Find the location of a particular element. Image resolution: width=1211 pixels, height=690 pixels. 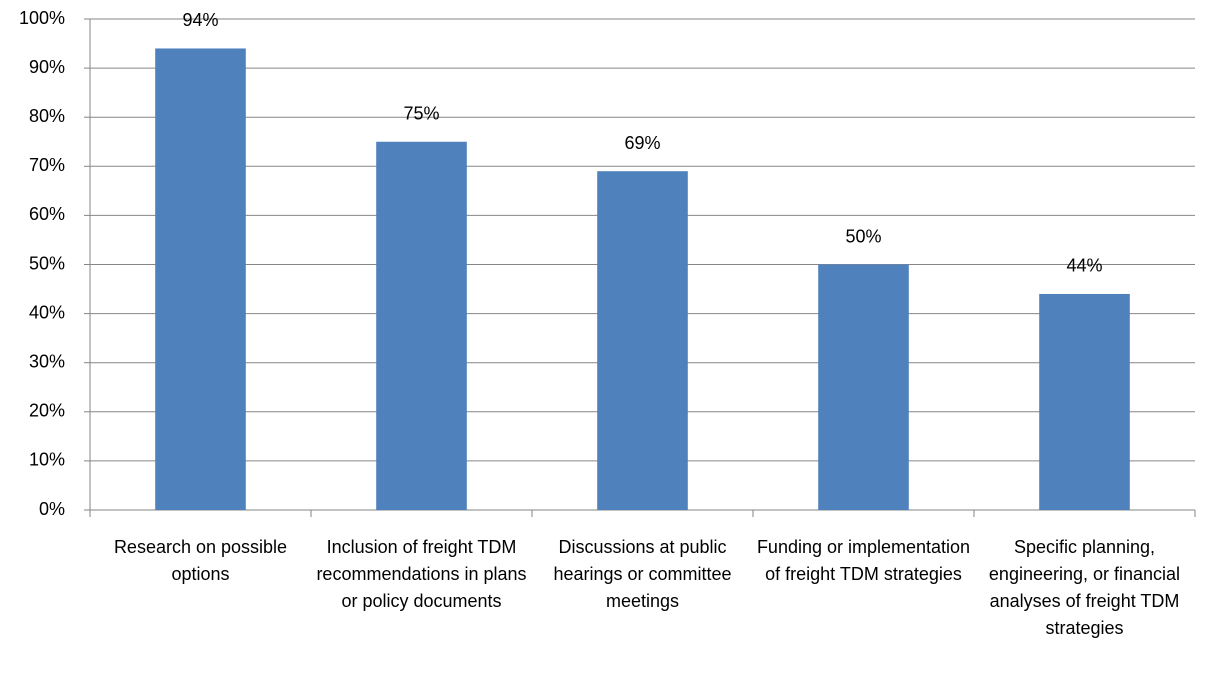

y-tick-label: 70% is located at coordinates (47, 165).